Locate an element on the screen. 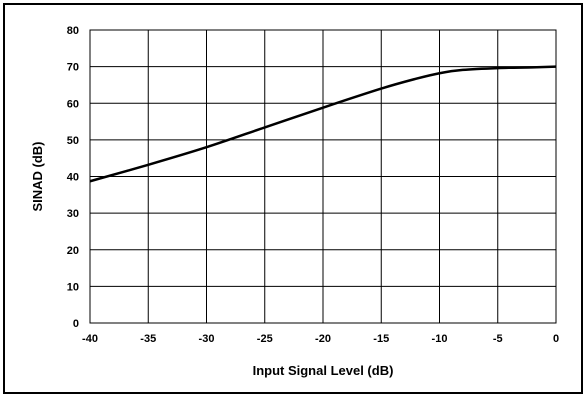 The height and width of the screenshot is (398, 587). y-tick-label: 10 is located at coordinates (73, 287).